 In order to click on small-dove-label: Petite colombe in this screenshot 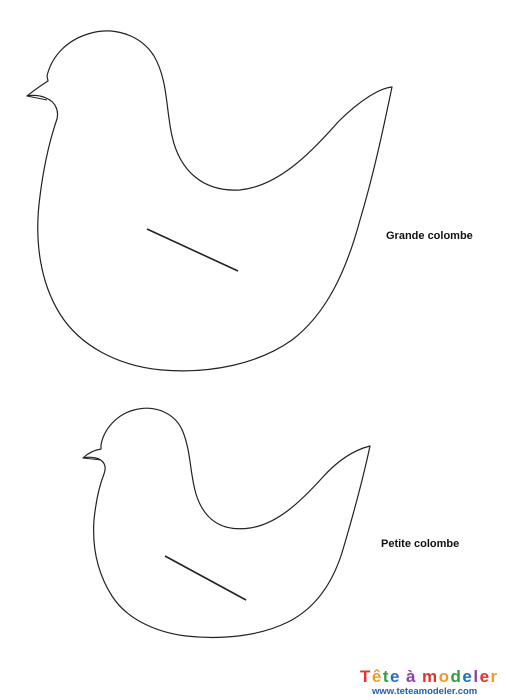, I will do `click(420, 544)`.